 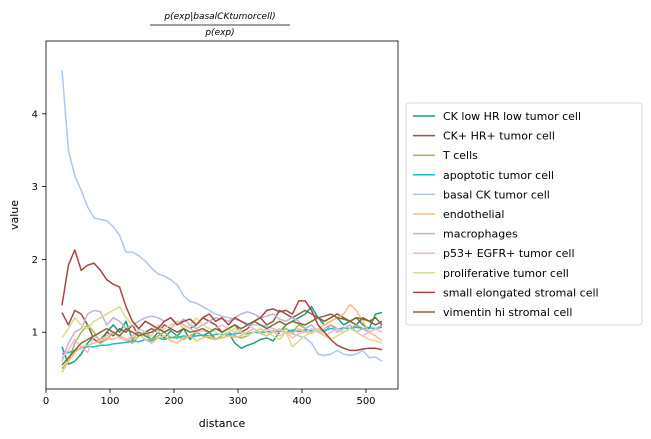 I want to click on legend-label-8: proliferative tumor cell, so click(x=506, y=273).